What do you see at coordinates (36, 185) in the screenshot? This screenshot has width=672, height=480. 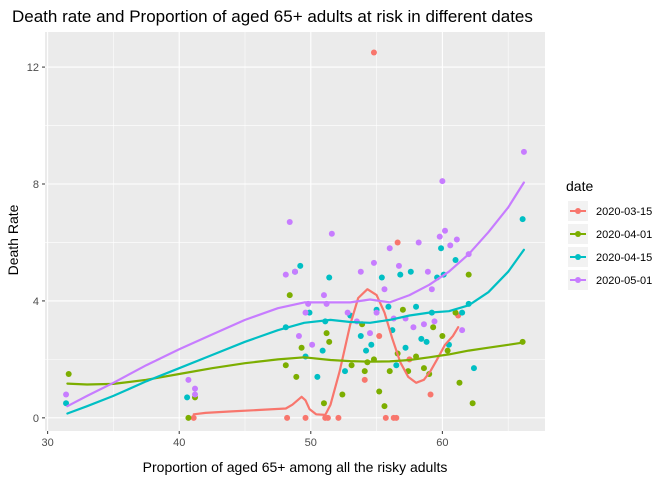 I see `y-tick-label: 8` at bounding box center [36, 185].